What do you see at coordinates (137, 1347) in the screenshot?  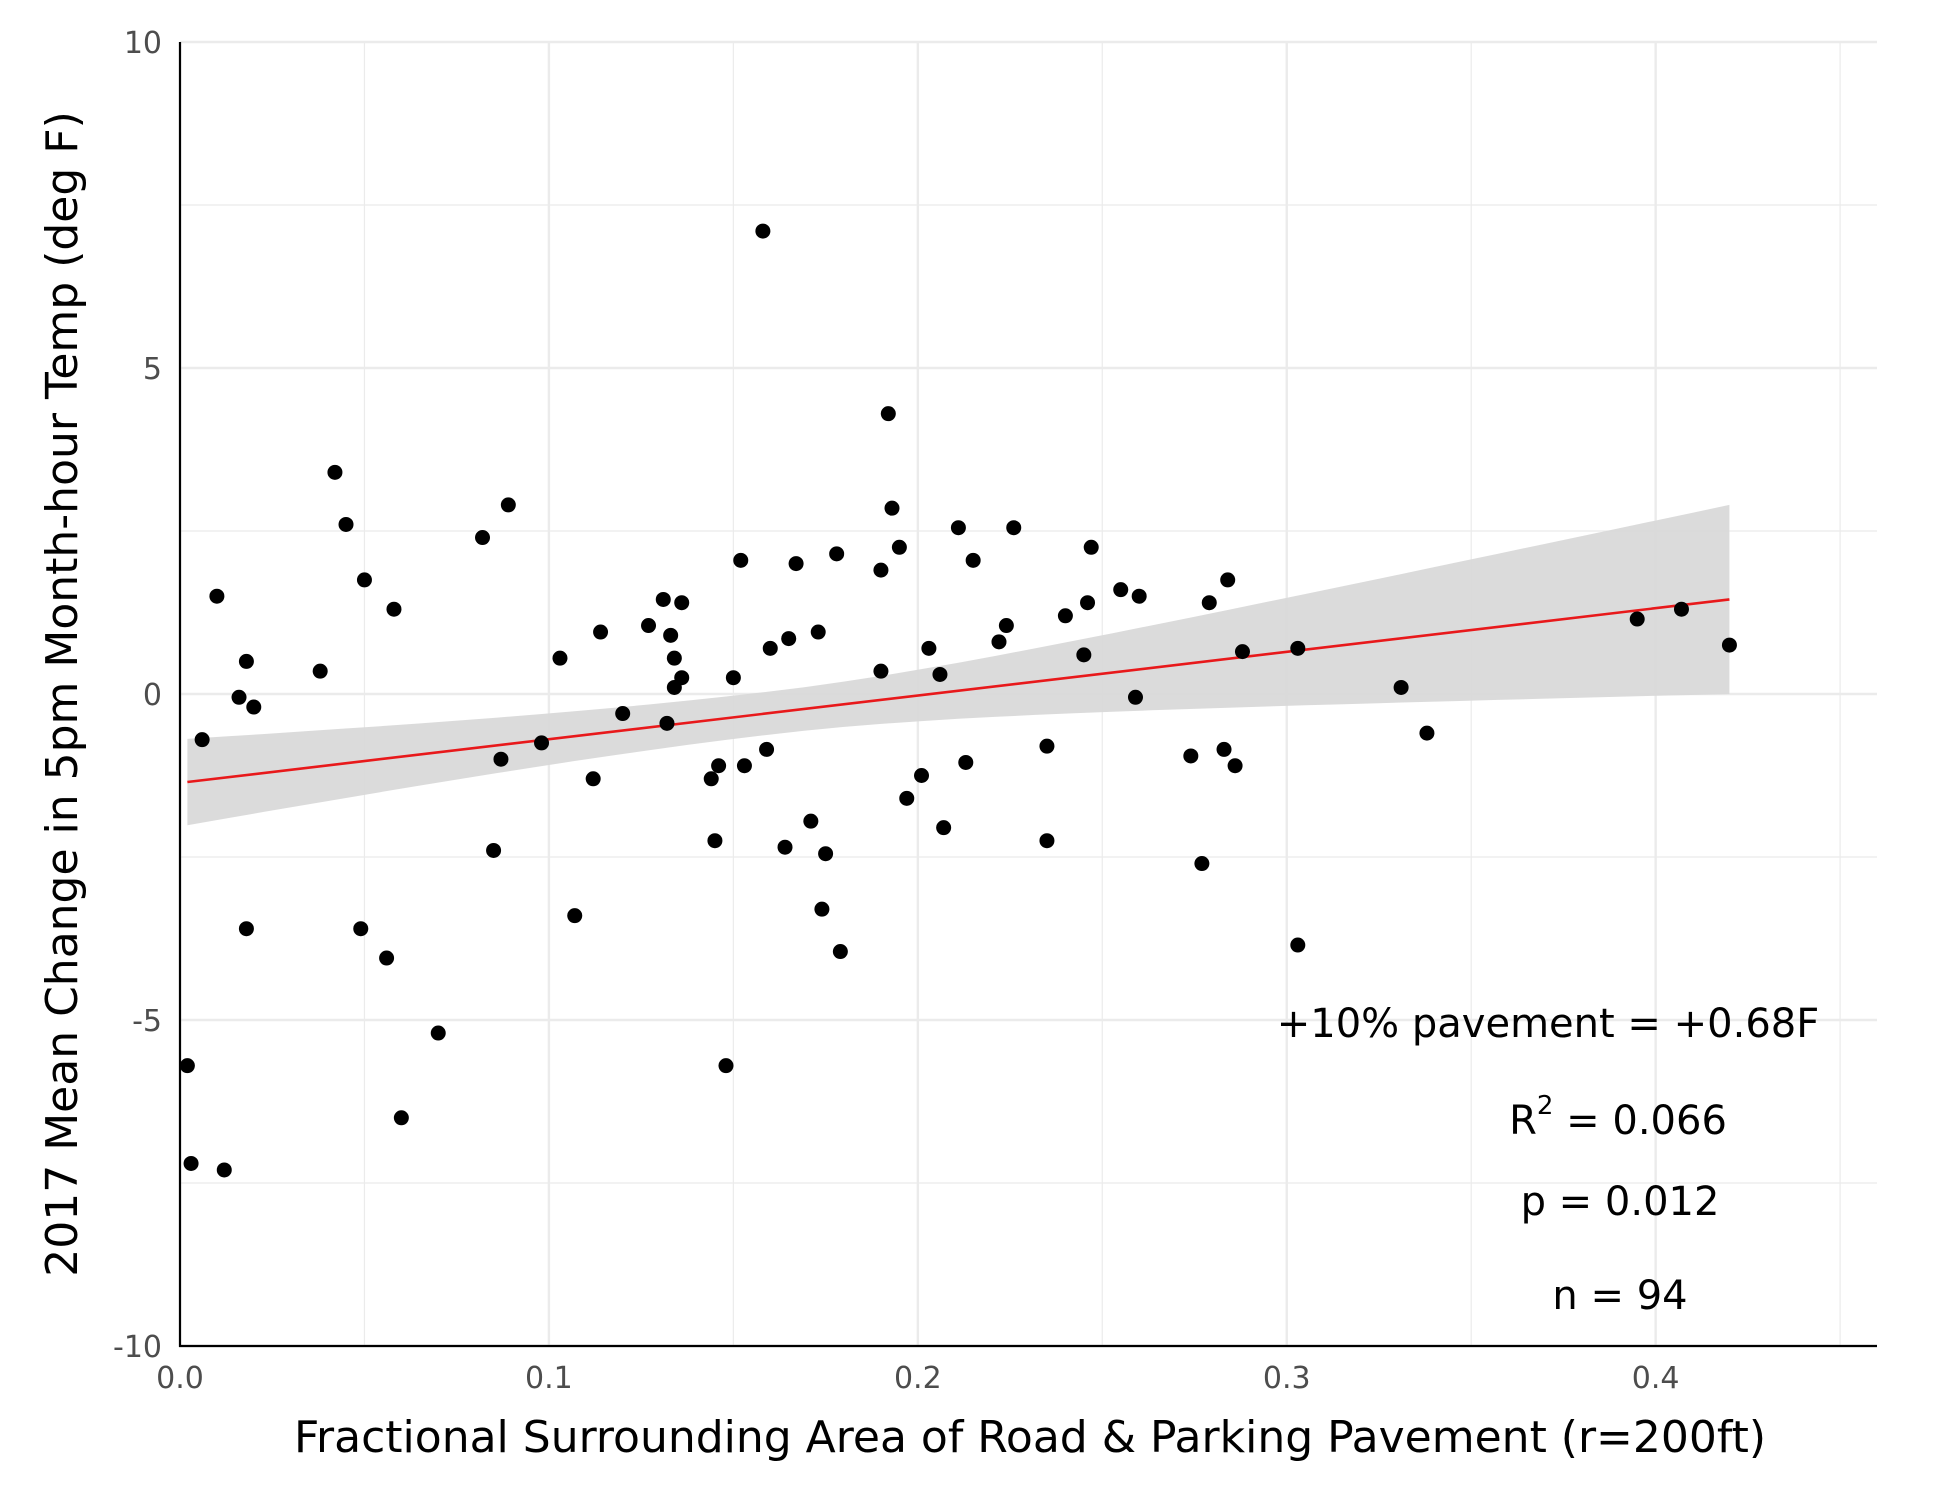 I see `y-tick-label: -10` at bounding box center [137, 1347].